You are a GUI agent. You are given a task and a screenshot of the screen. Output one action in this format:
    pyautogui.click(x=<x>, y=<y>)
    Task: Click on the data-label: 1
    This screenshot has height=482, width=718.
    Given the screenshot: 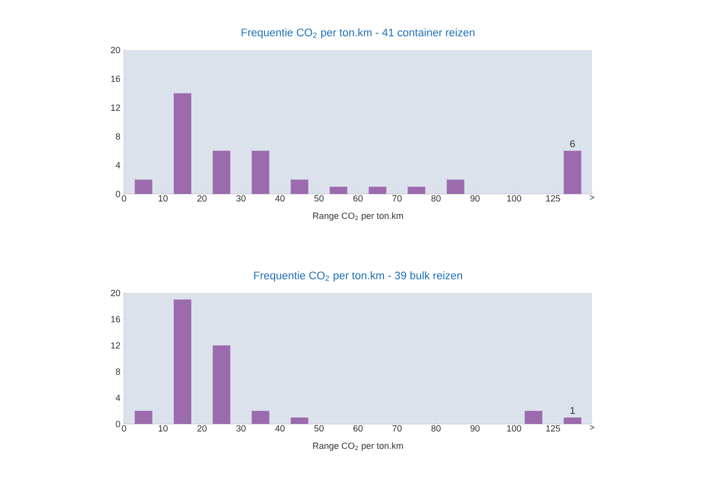 What is the action you would take?
    pyautogui.click(x=572, y=410)
    